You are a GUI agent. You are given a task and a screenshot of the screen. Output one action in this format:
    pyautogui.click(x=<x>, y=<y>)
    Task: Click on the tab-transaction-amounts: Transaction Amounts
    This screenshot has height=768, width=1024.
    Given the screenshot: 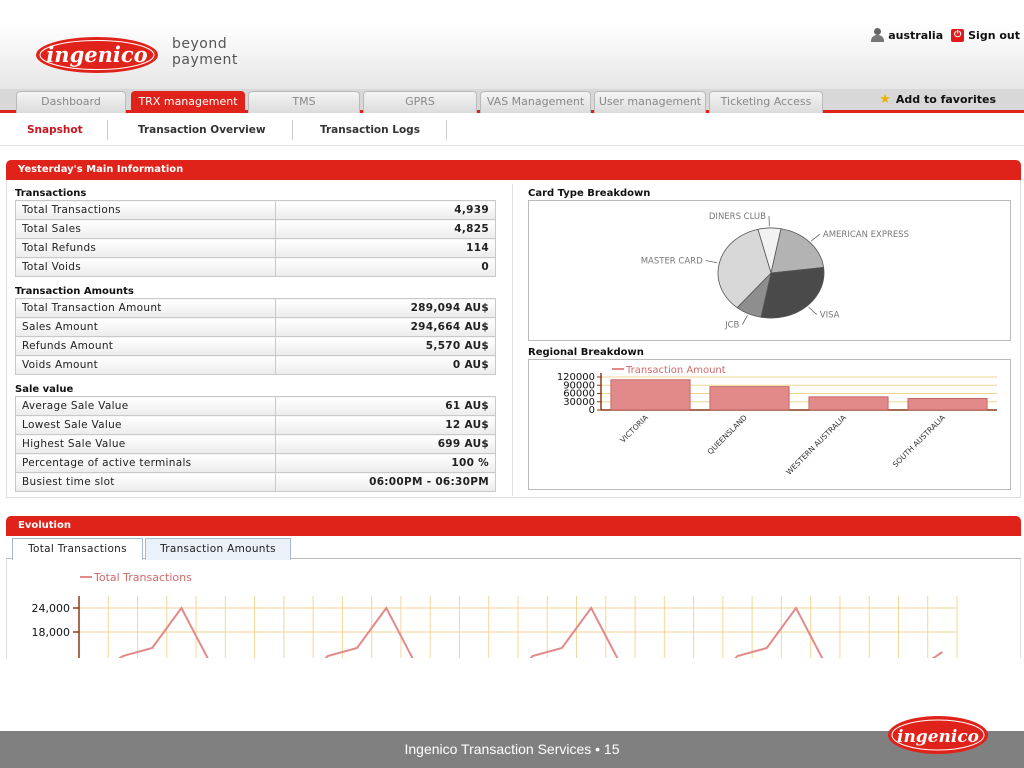 What is the action you would take?
    pyautogui.click(x=218, y=549)
    